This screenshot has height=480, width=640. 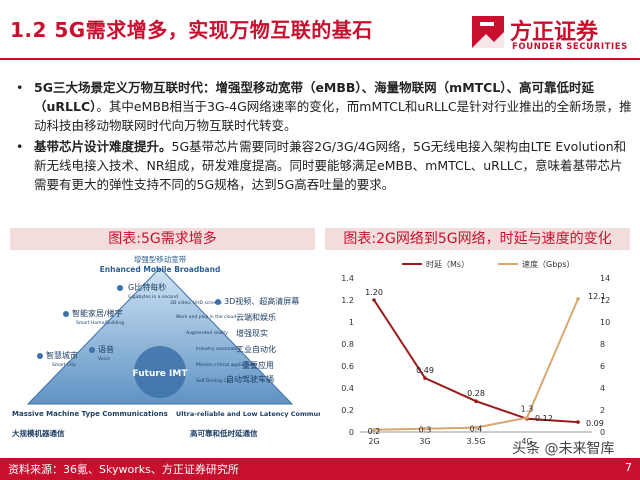 What do you see at coordinates (100, 323) in the screenshot?
I see `small-label-smart-home: Smart Home/Building` at bounding box center [100, 323].